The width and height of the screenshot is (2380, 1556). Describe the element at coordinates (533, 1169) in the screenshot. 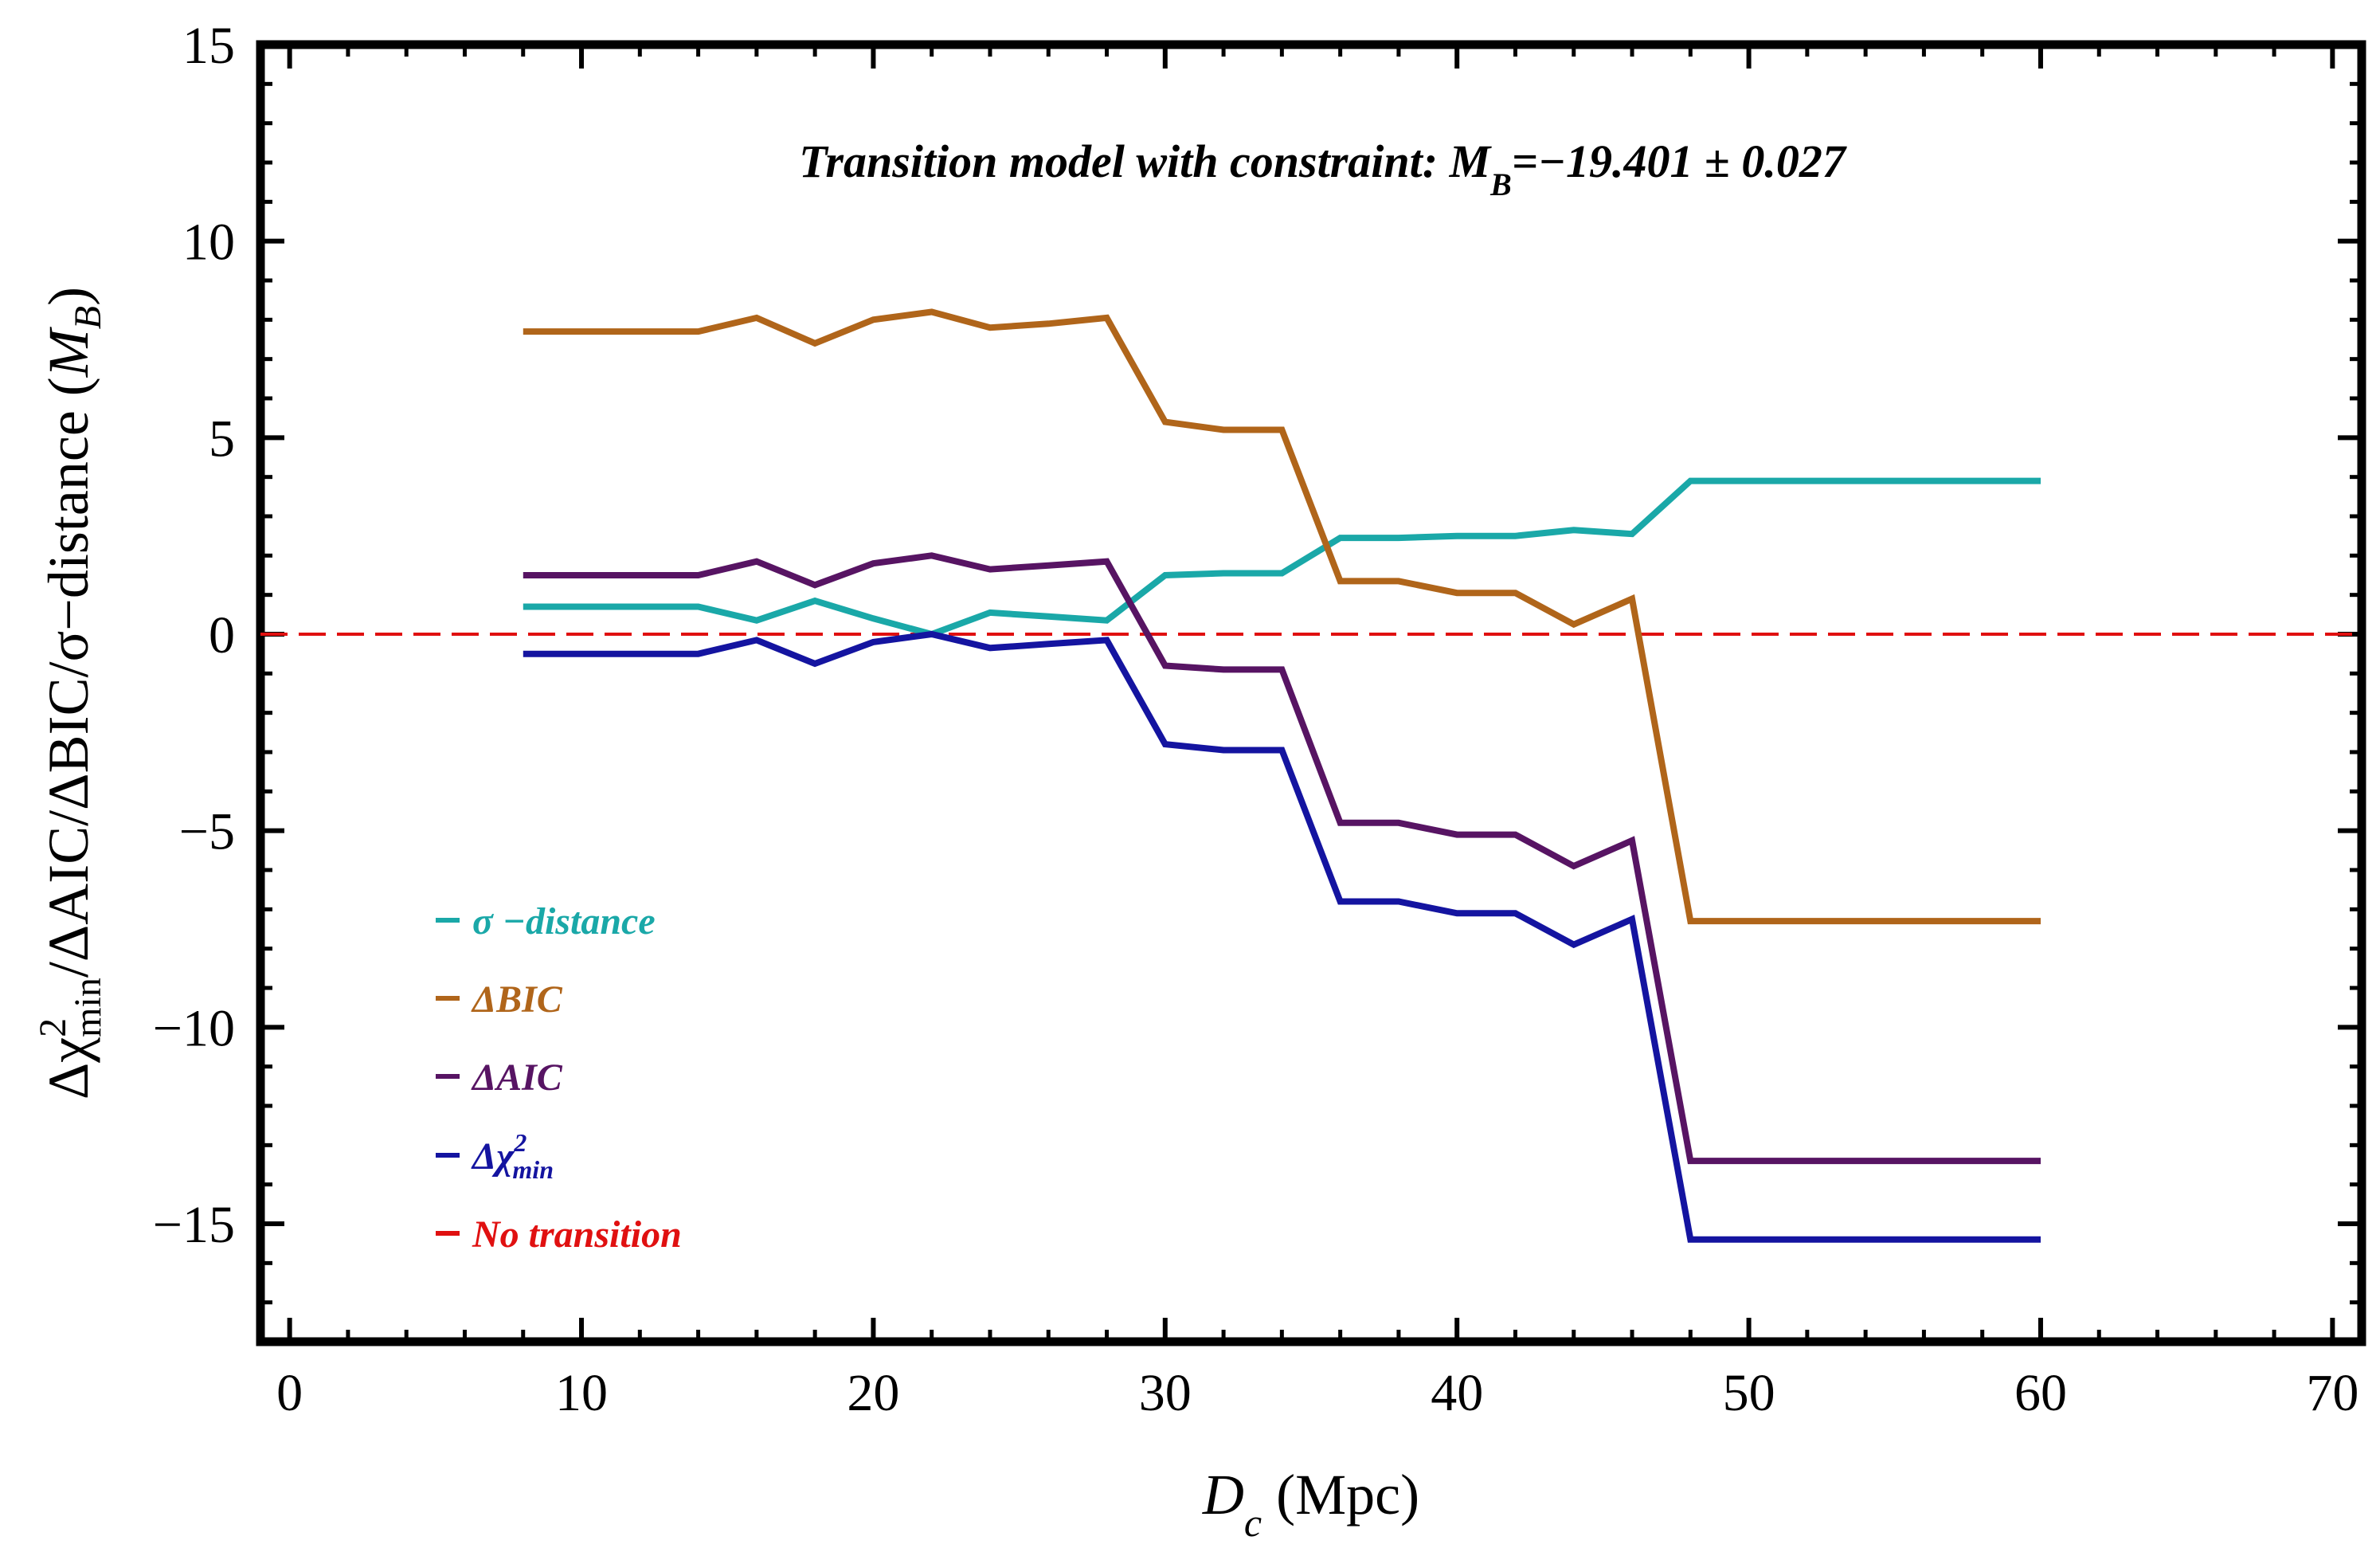

I see `legend-label-sub: min` at that location.